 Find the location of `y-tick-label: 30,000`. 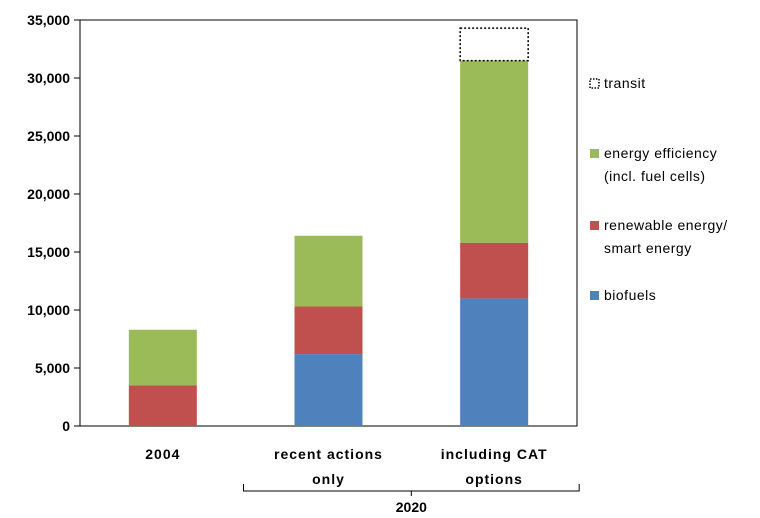

y-tick-label: 30,000 is located at coordinates (48, 78).